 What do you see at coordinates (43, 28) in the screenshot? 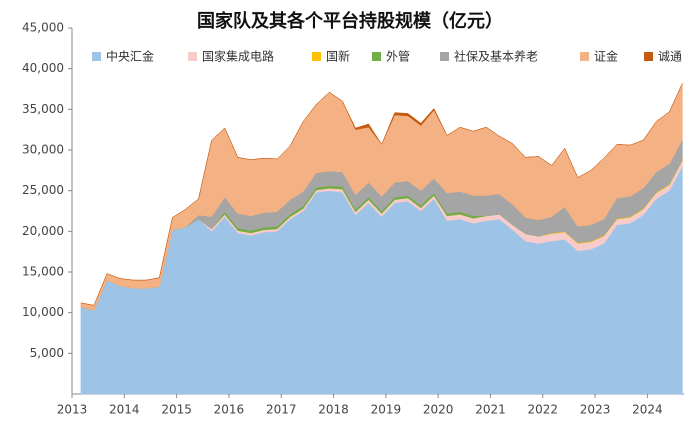
I see `y-tick-label: 45,000` at bounding box center [43, 28].